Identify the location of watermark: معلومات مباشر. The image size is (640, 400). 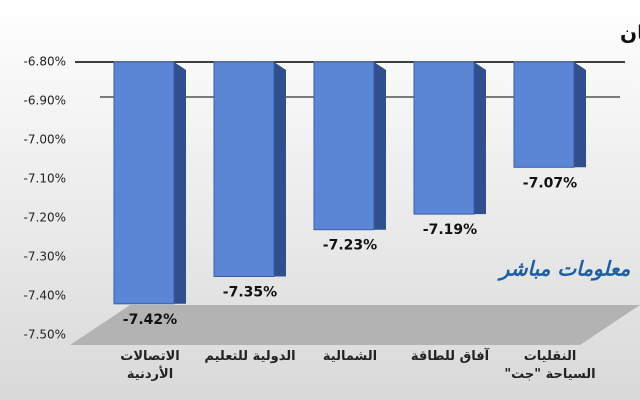
(564, 269).